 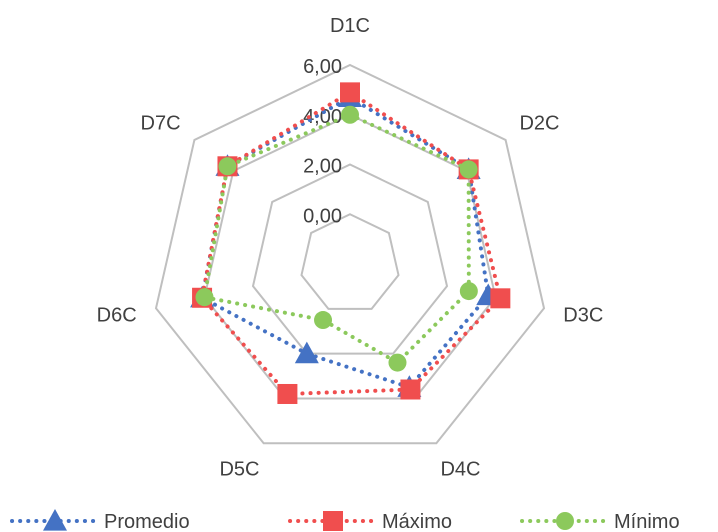 What do you see at coordinates (322, 216) in the screenshot?
I see `tick-label: 0,00` at bounding box center [322, 216].